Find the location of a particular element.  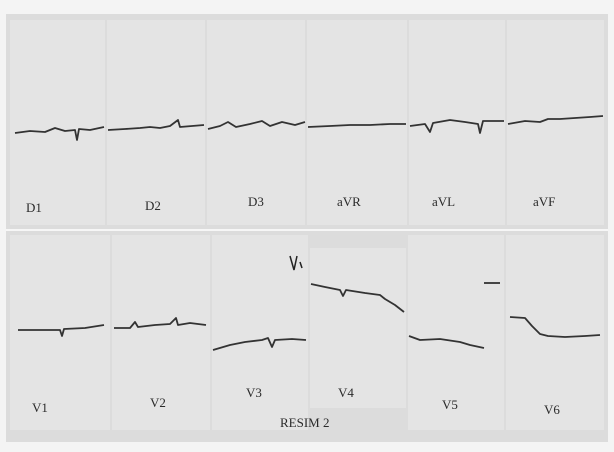

lead-label: D1 is located at coordinates (34, 207).